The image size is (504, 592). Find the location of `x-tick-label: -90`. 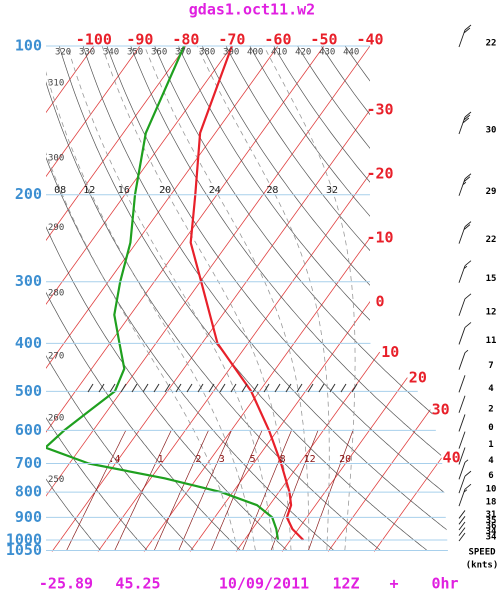

x-tick-label: -90 is located at coordinates (139, 40).